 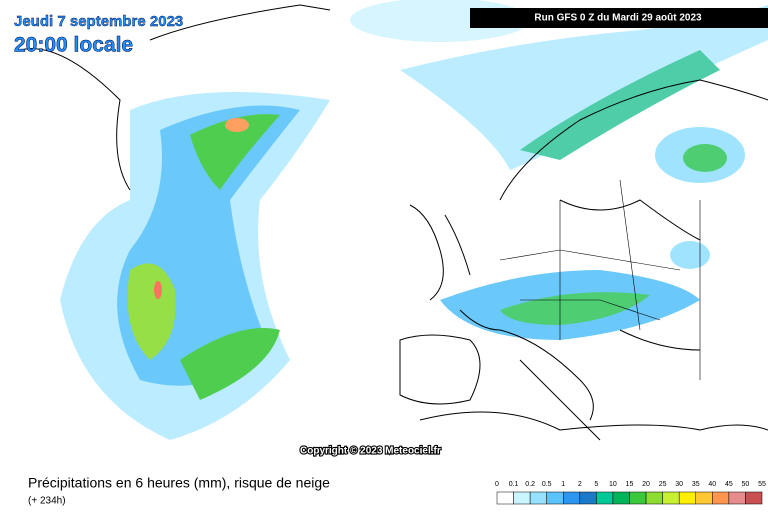 What do you see at coordinates (762, 484) in the screenshot?
I see `legend-label: 55` at bounding box center [762, 484].